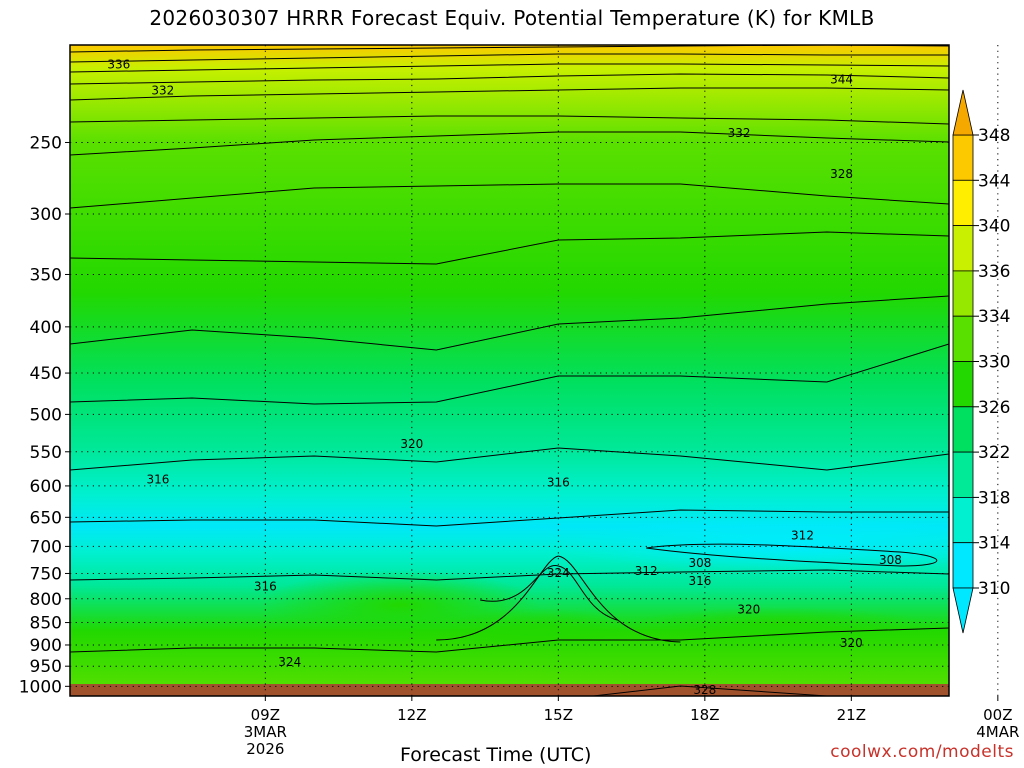 The height and width of the screenshot is (768, 1024). Describe the element at coordinates (411, 715) in the screenshot. I see `x-tick-label: 12Z` at that location.